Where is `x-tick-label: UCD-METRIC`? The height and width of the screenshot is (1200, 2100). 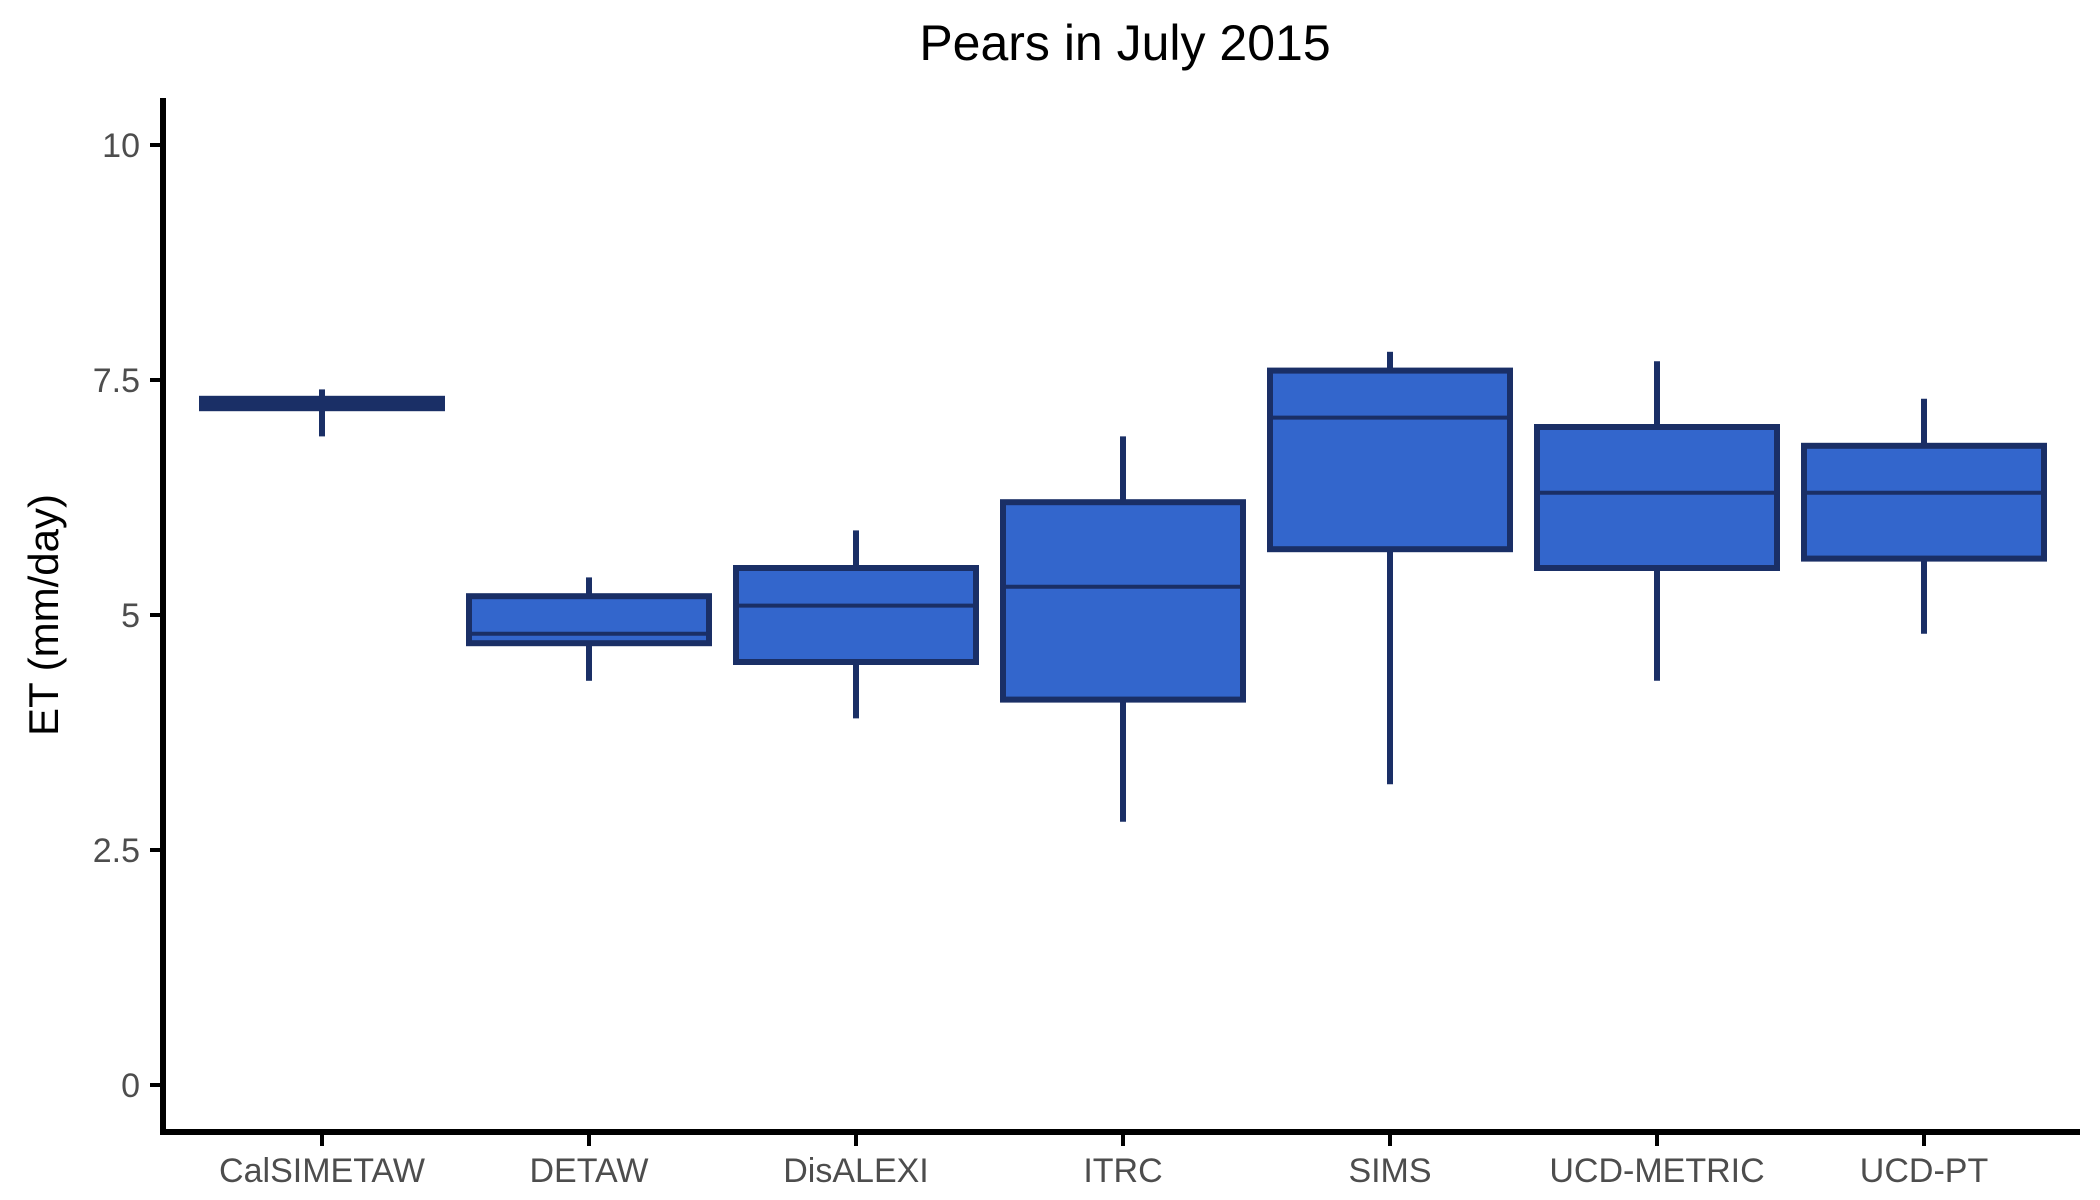 x-tick-label: UCD-METRIC is located at coordinates (1656, 1171).